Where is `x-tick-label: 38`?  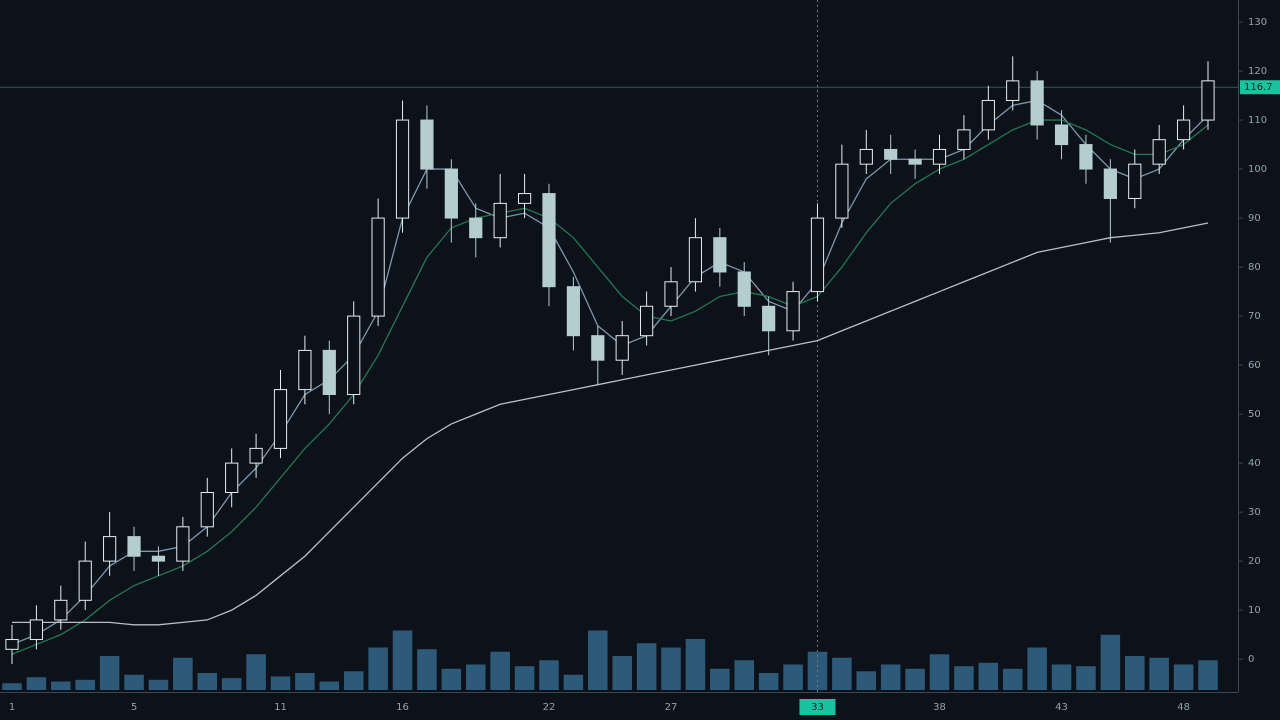
x-tick-label: 38 is located at coordinates (939, 707).